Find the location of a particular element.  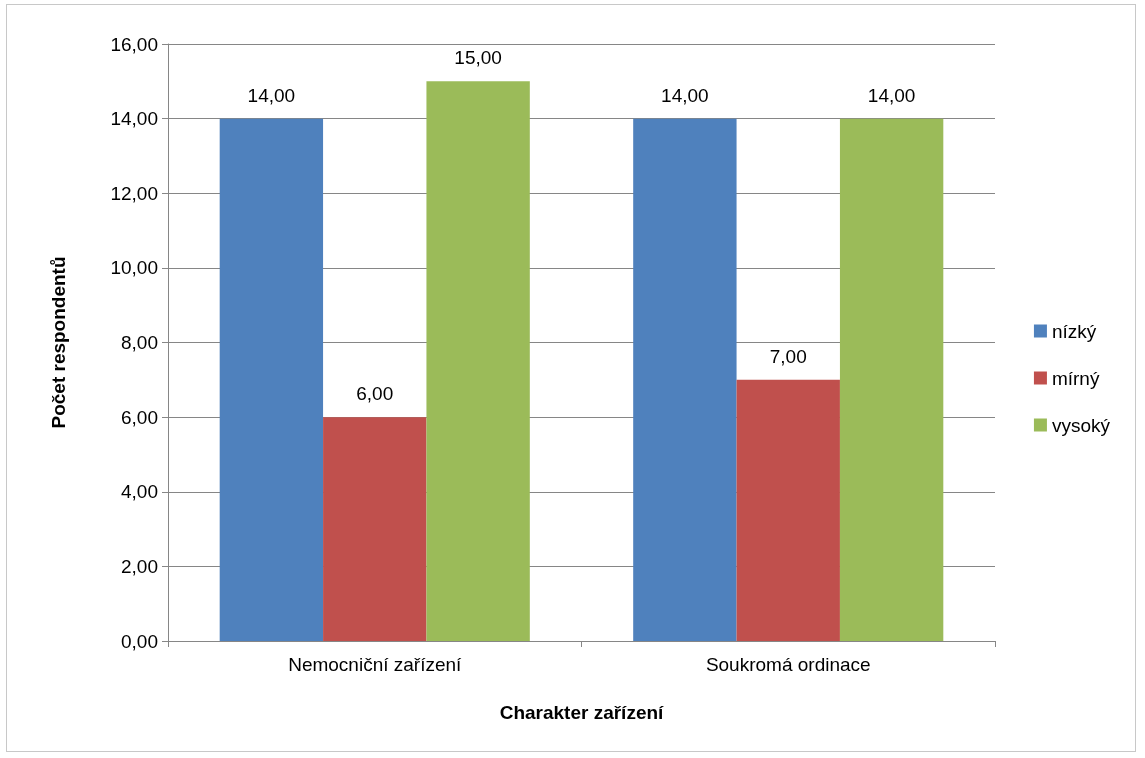

x-tick-label: Nemocniční zařízení is located at coordinates (375, 664).